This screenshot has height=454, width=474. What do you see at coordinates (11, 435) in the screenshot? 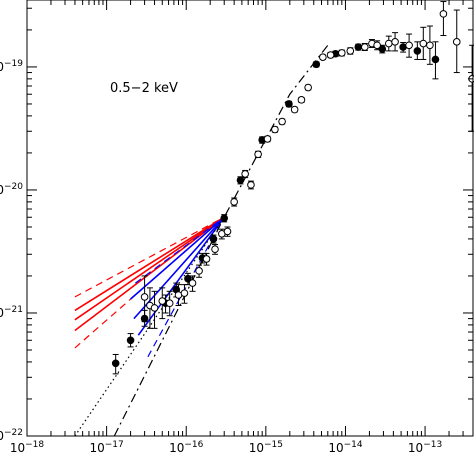
I see `y-tick-label: 10−22` at bounding box center [11, 435].